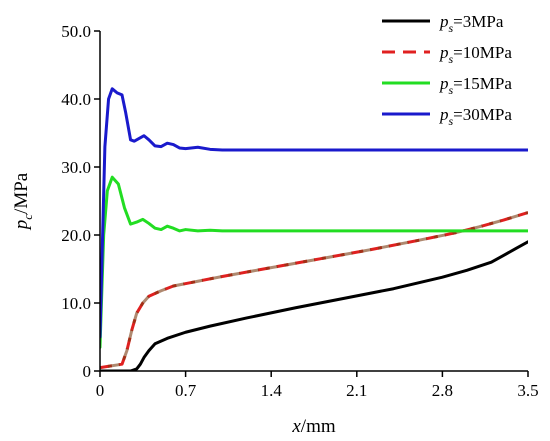 The width and height of the screenshot is (550, 441). What do you see at coordinates (87, 371) in the screenshot?
I see `y-tick-label: 0` at bounding box center [87, 371].